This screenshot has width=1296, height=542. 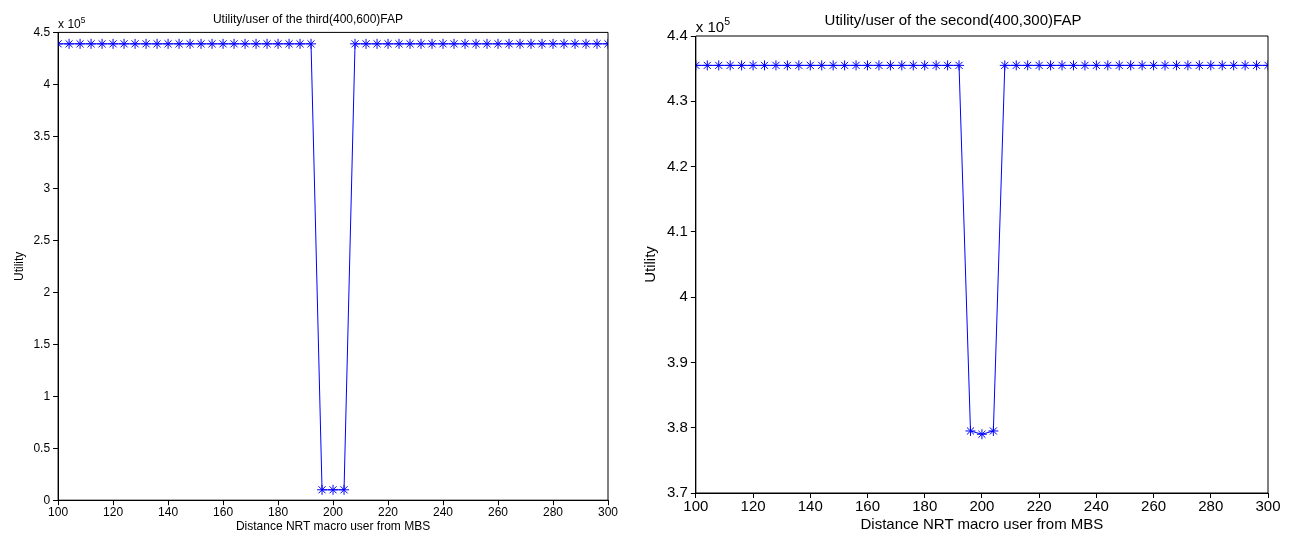 What do you see at coordinates (58, 511) in the screenshot?
I see `x-tick-label: 100` at bounding box center [58, 511].